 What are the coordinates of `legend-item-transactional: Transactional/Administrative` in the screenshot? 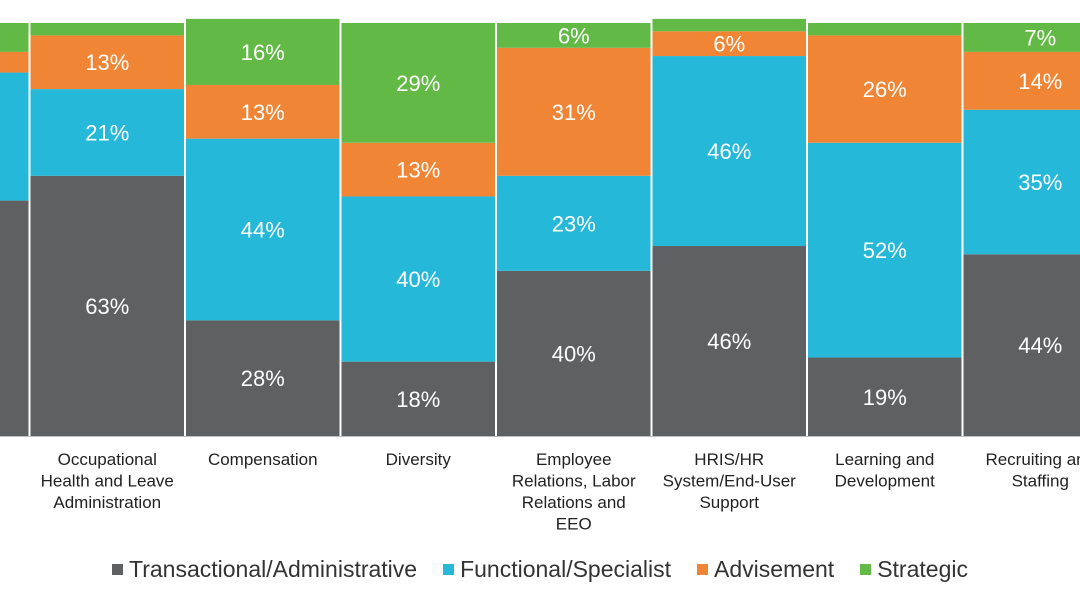 It's located at (264, 569).